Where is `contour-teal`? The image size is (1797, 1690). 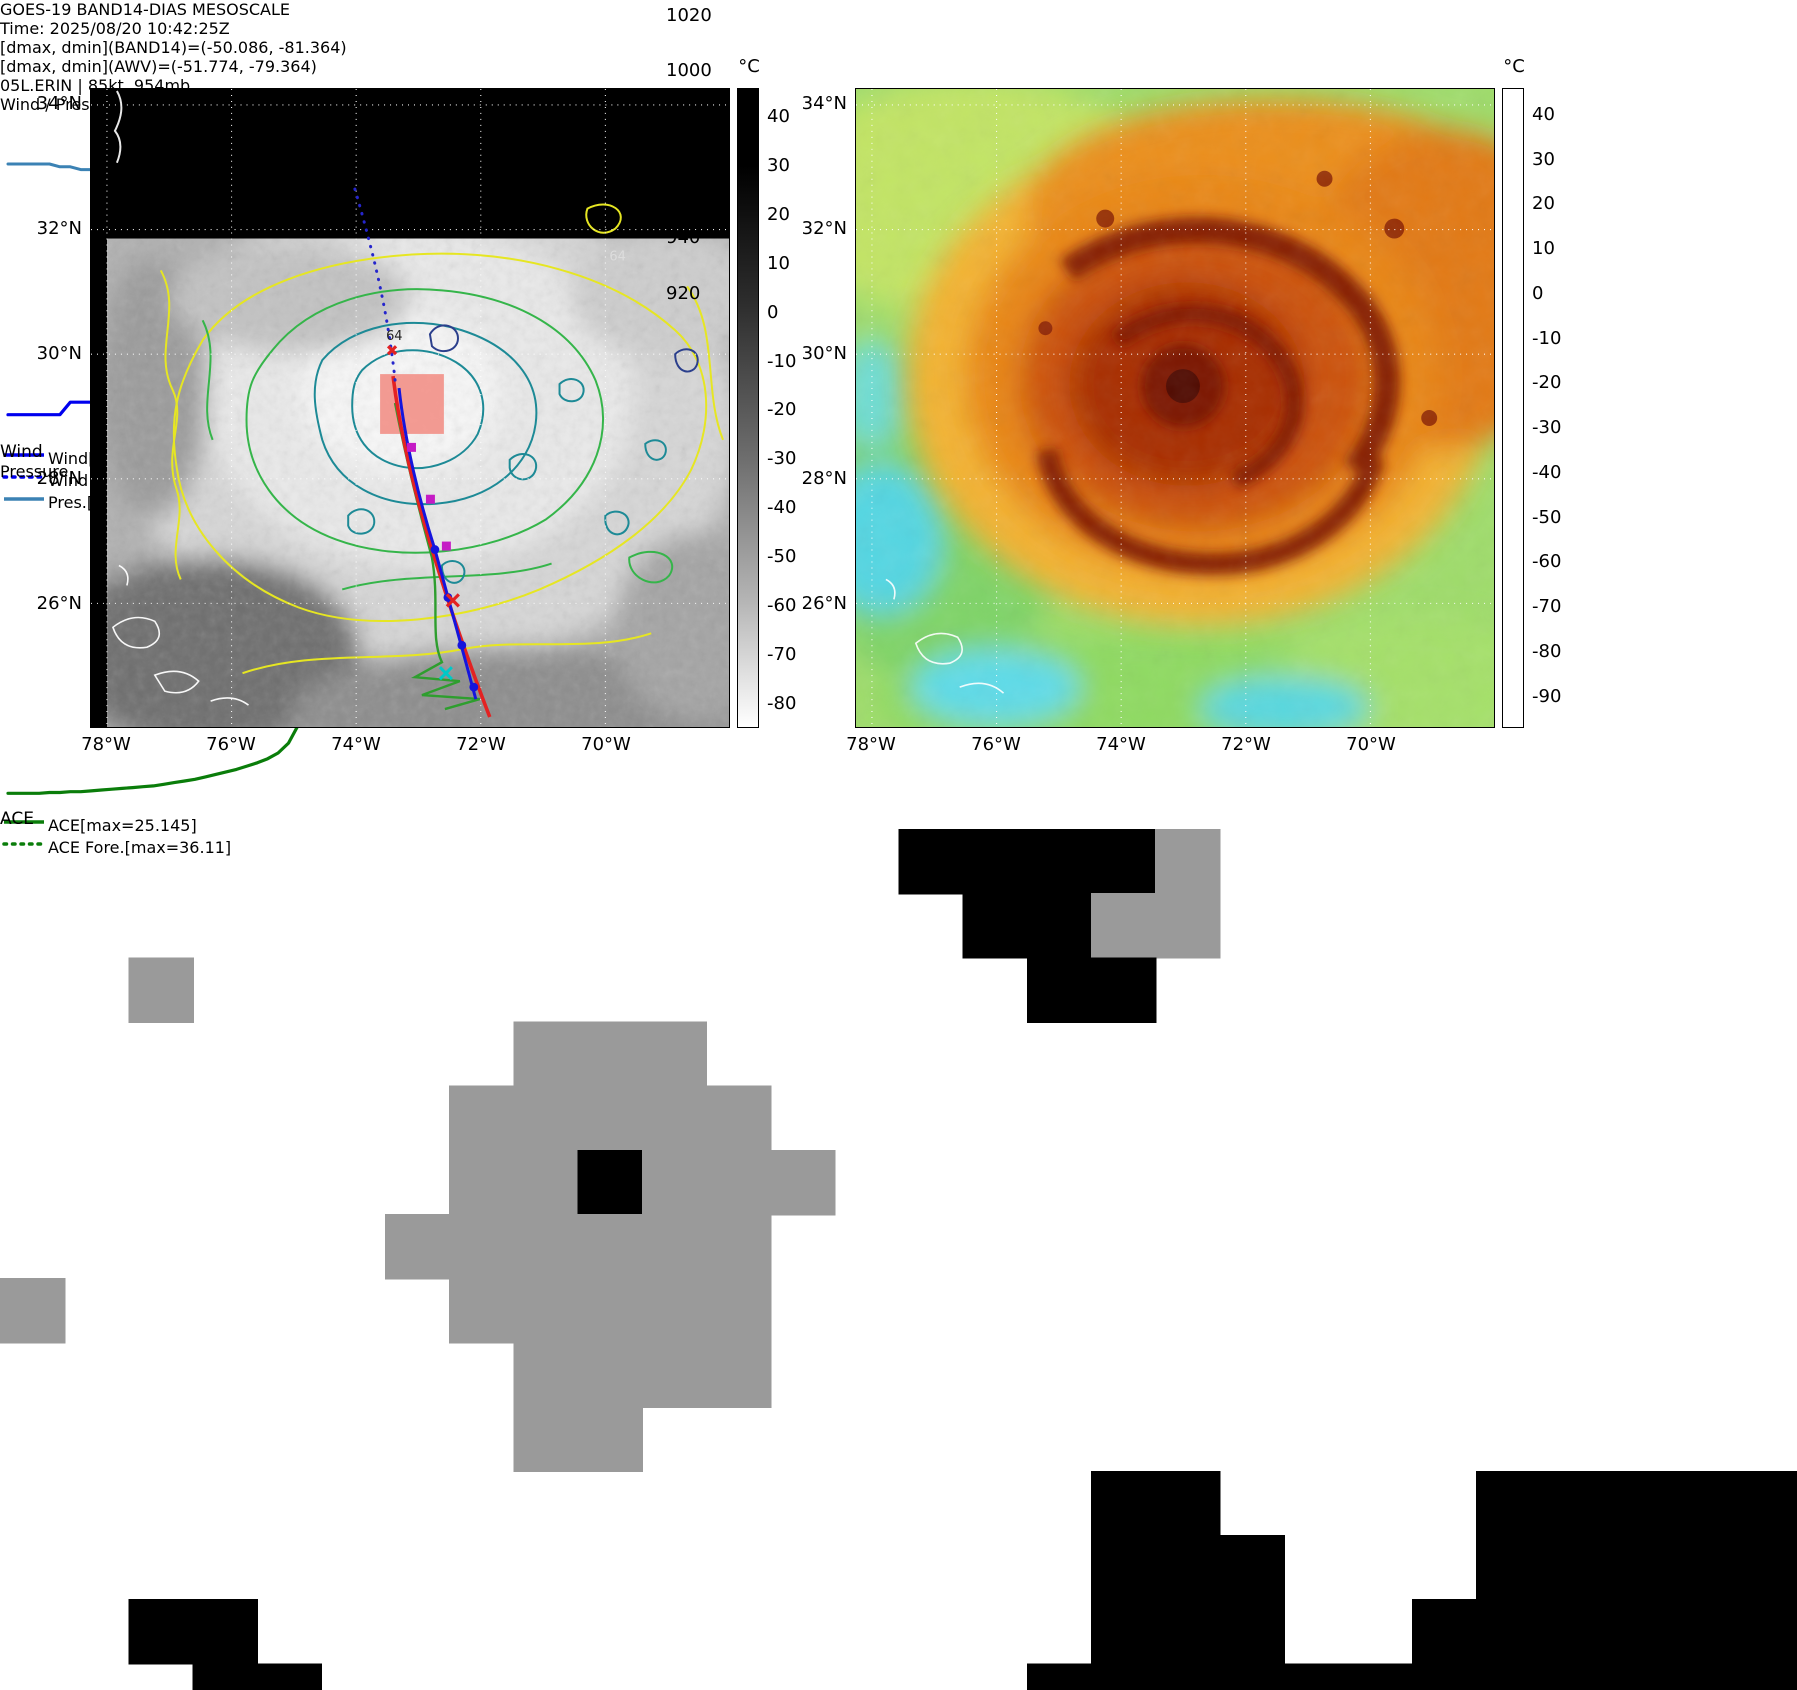 contour-teal is located at coordinates (490, 452).